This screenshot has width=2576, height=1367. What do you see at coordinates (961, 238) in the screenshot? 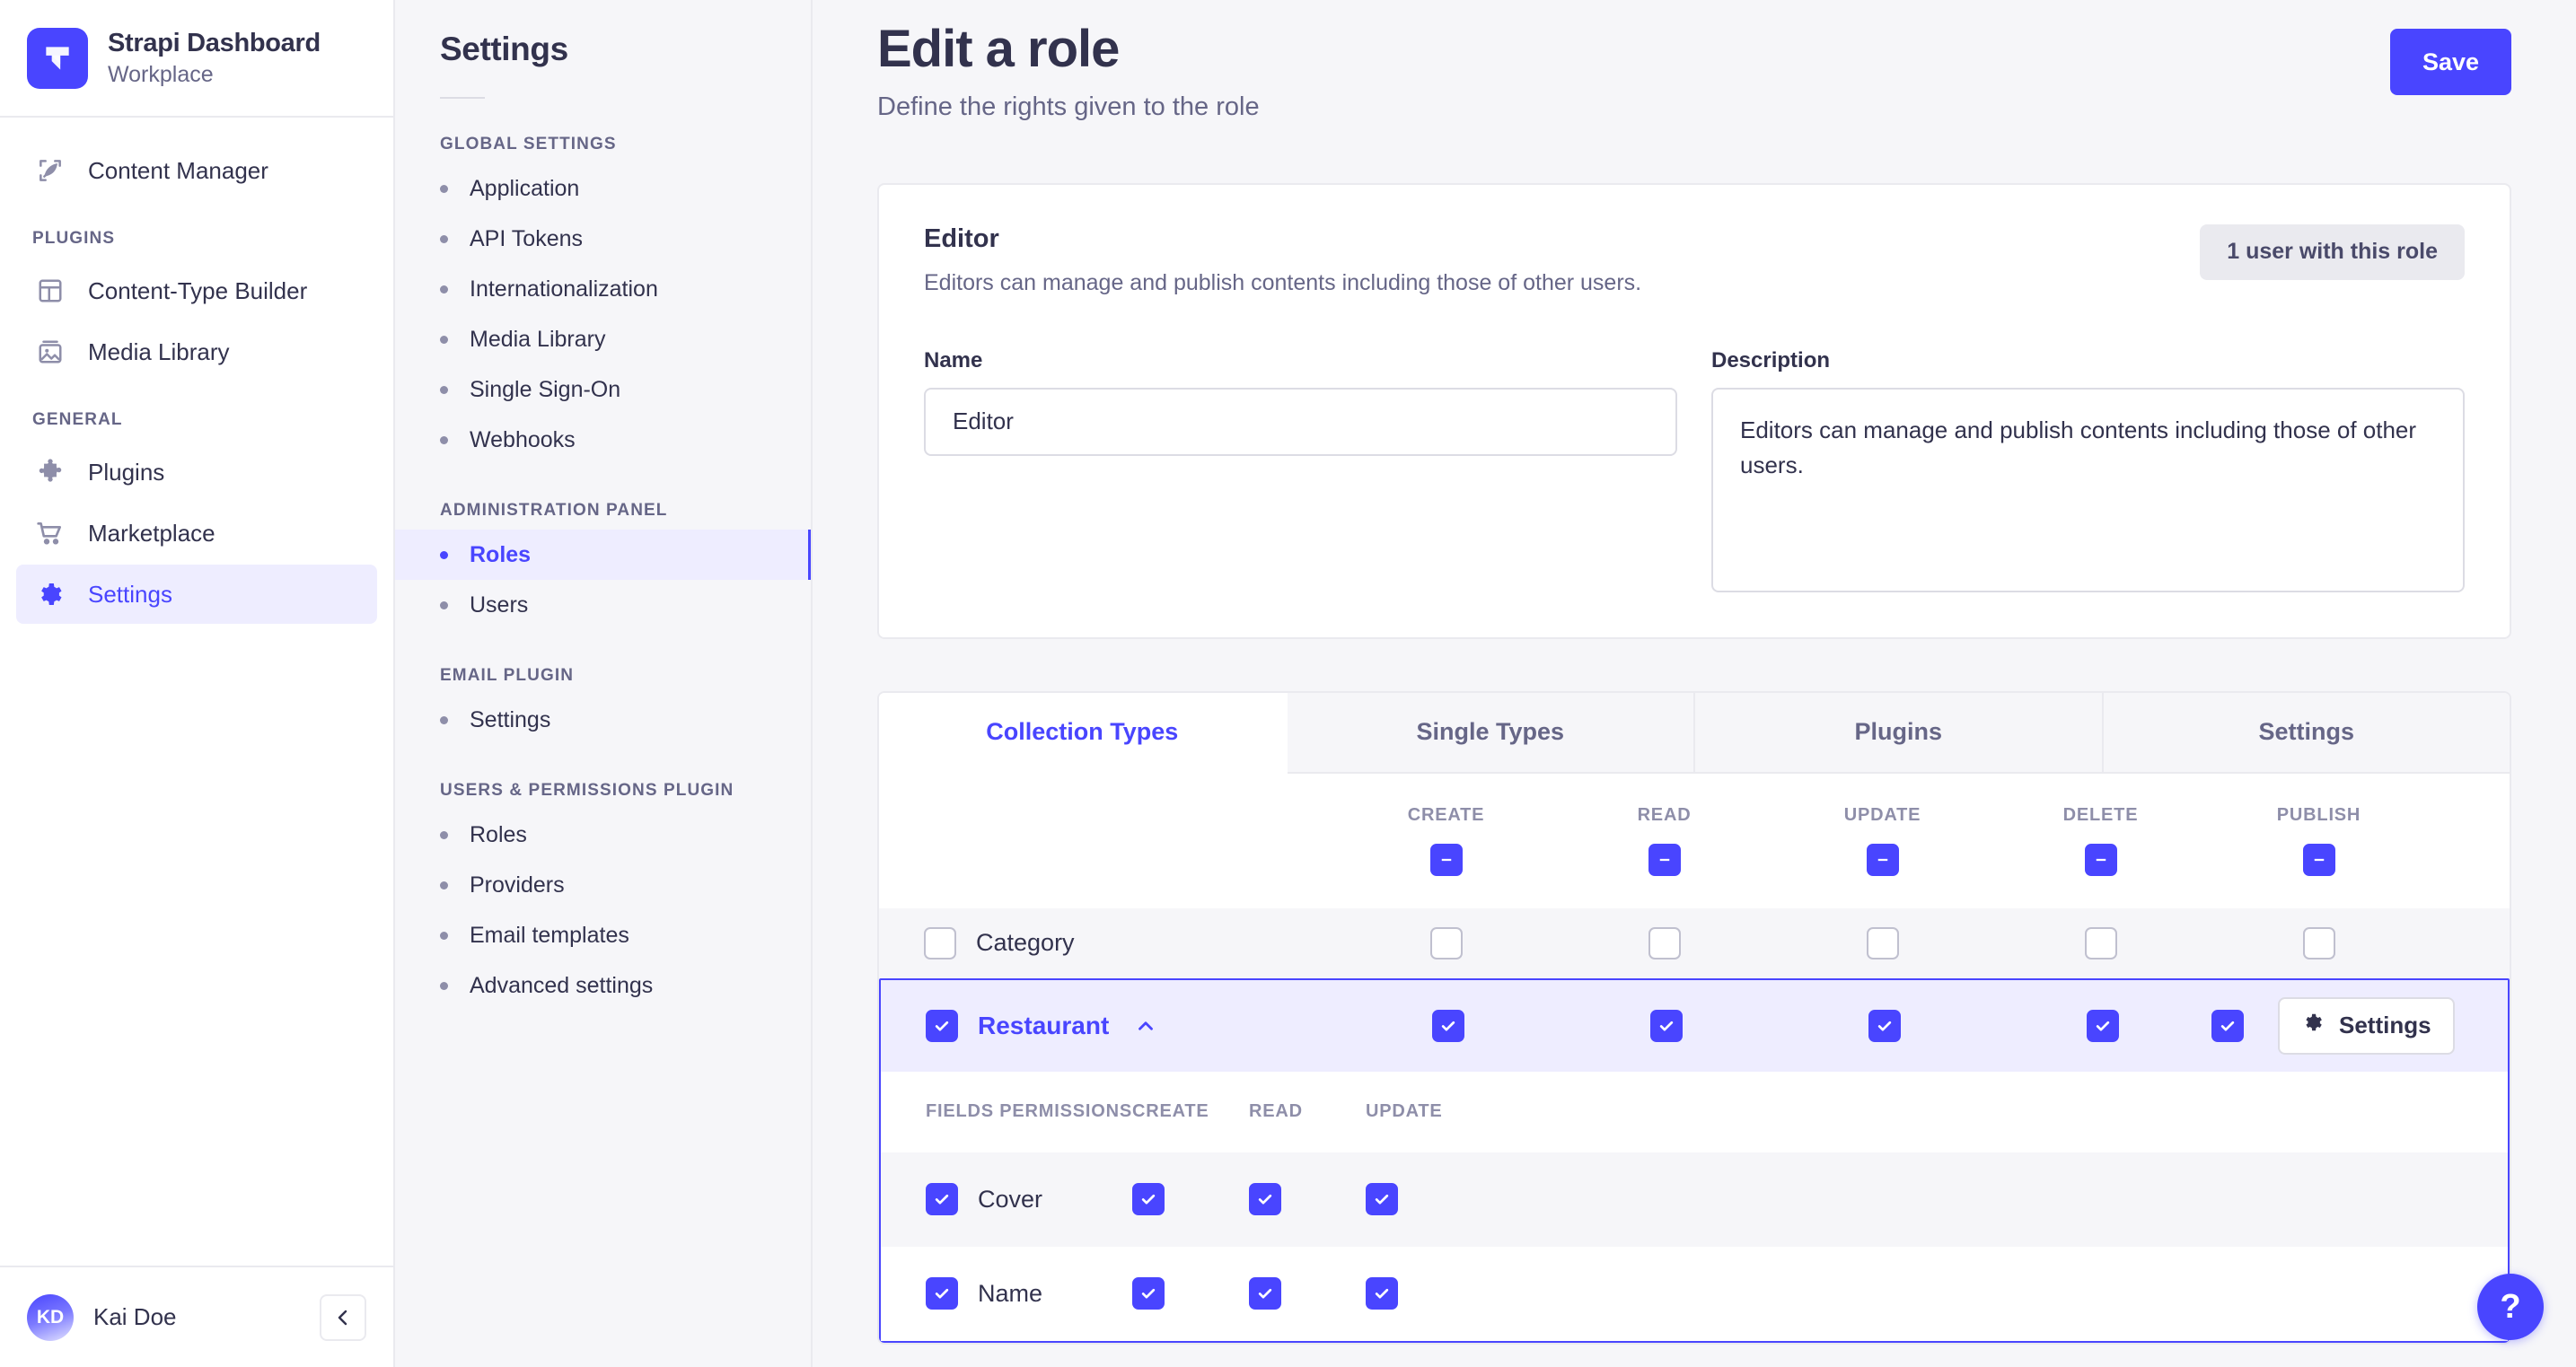
I see `role-name: Editor` at bounding box center [961, 238].